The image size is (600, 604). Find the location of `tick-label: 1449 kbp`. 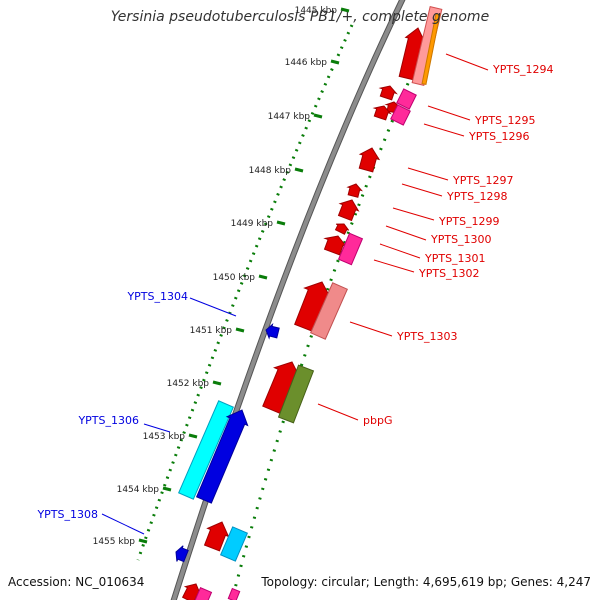

tick-label: 1449 kbp is located at coordinates (252, 224).